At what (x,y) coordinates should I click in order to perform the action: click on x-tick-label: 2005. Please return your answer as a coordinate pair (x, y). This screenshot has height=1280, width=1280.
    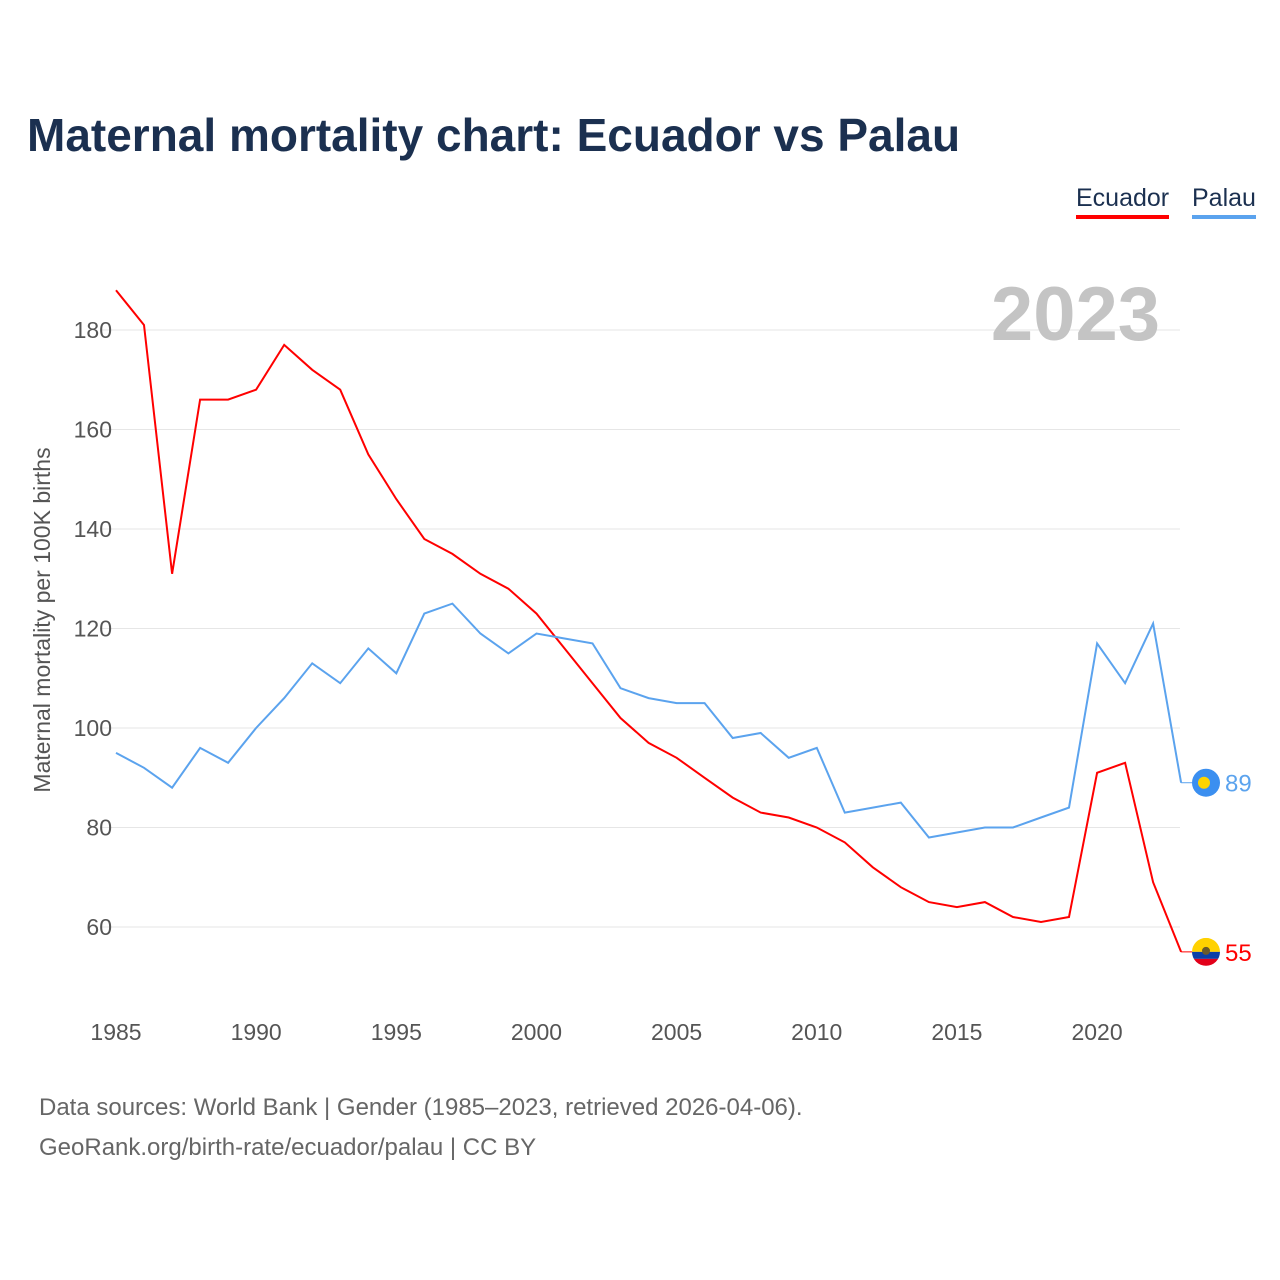
    Looking at the image, I should click on (676, 1032).